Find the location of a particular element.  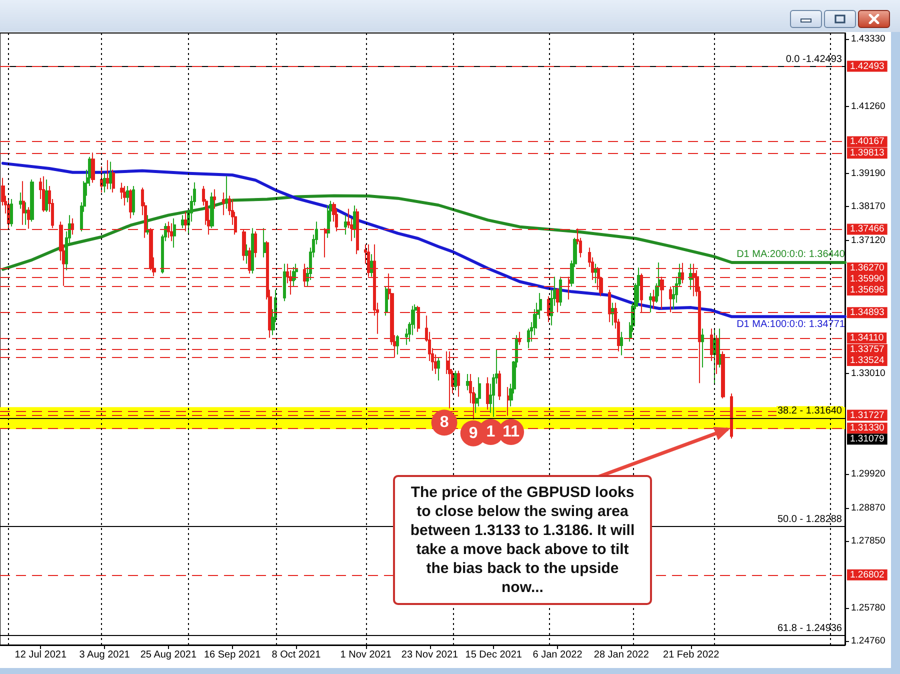

x-tick-label: 25 Aug 2021 is located at coordinates (168, 655).